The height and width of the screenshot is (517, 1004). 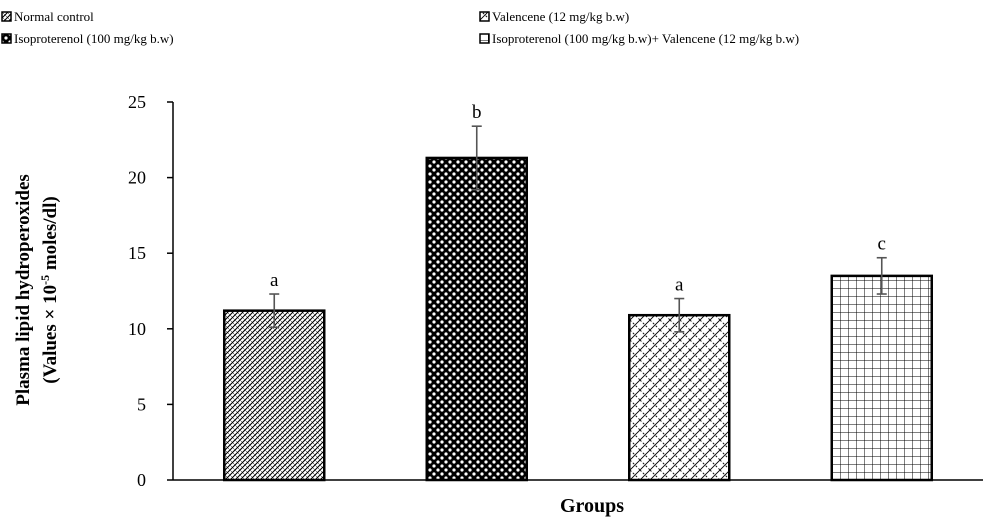 I want to click on legend-item-normal-control: Normal control, so click(x=47, y=16).